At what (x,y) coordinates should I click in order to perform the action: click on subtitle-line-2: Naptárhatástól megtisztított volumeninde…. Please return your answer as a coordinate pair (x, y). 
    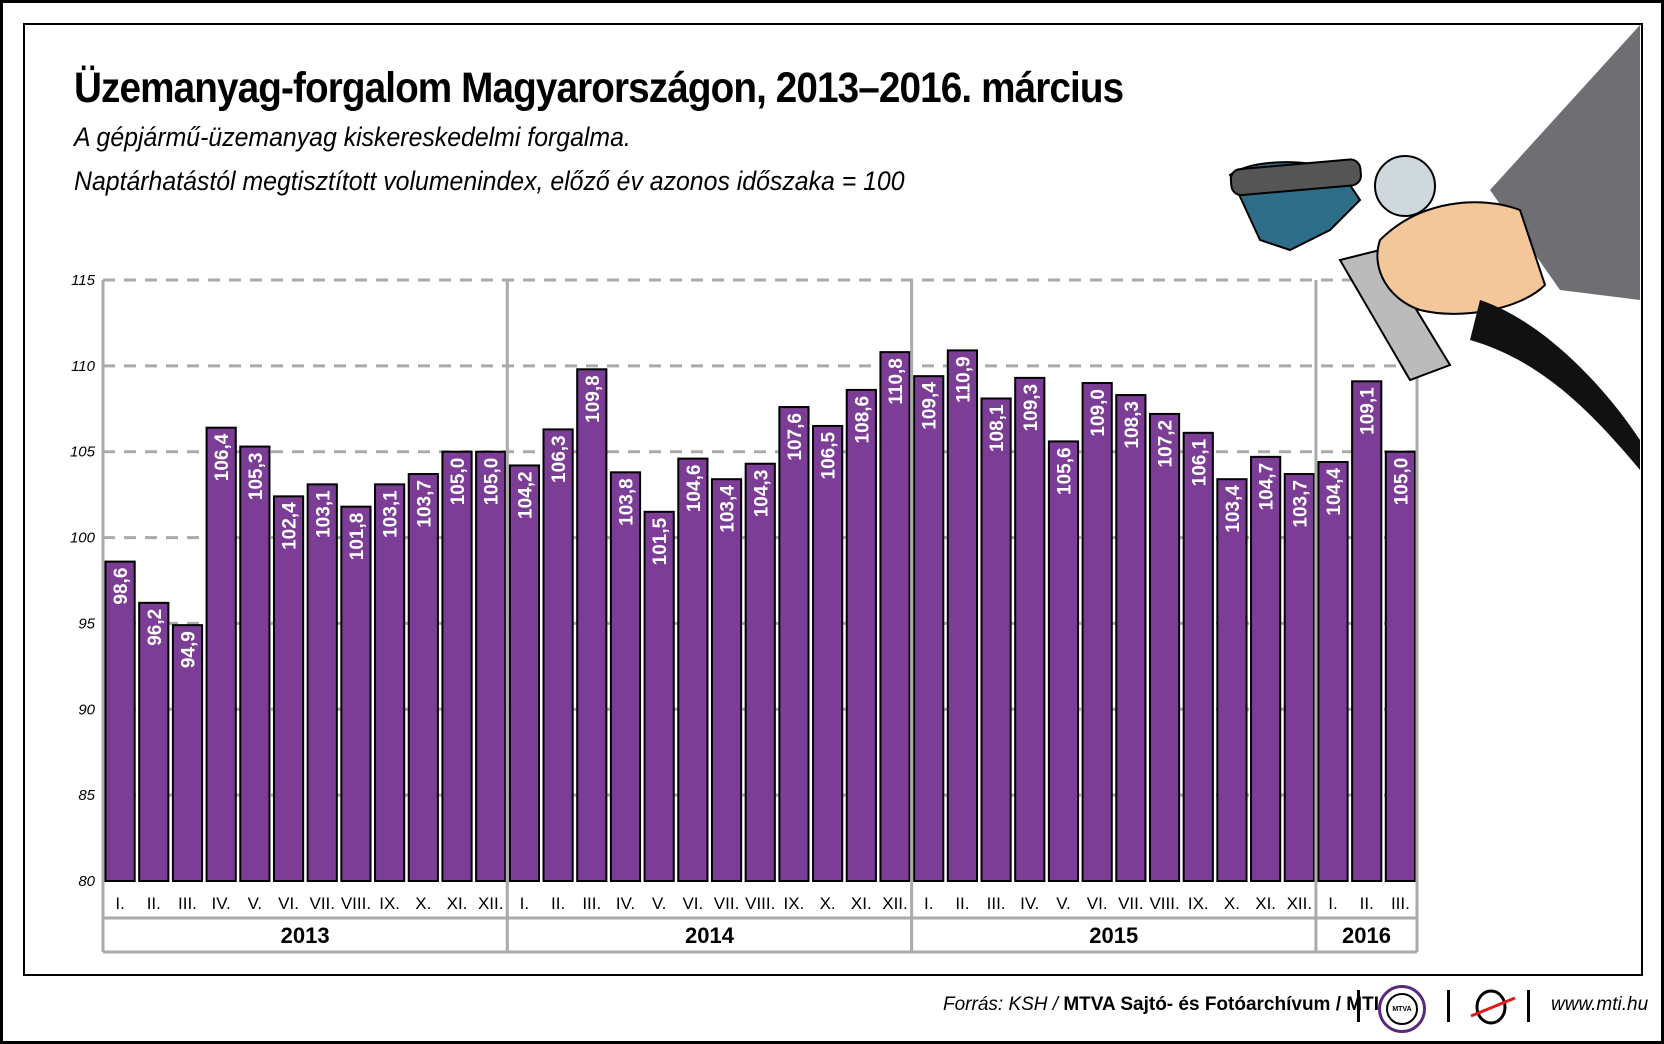
    Looking at the image, I should click on (489, 181).